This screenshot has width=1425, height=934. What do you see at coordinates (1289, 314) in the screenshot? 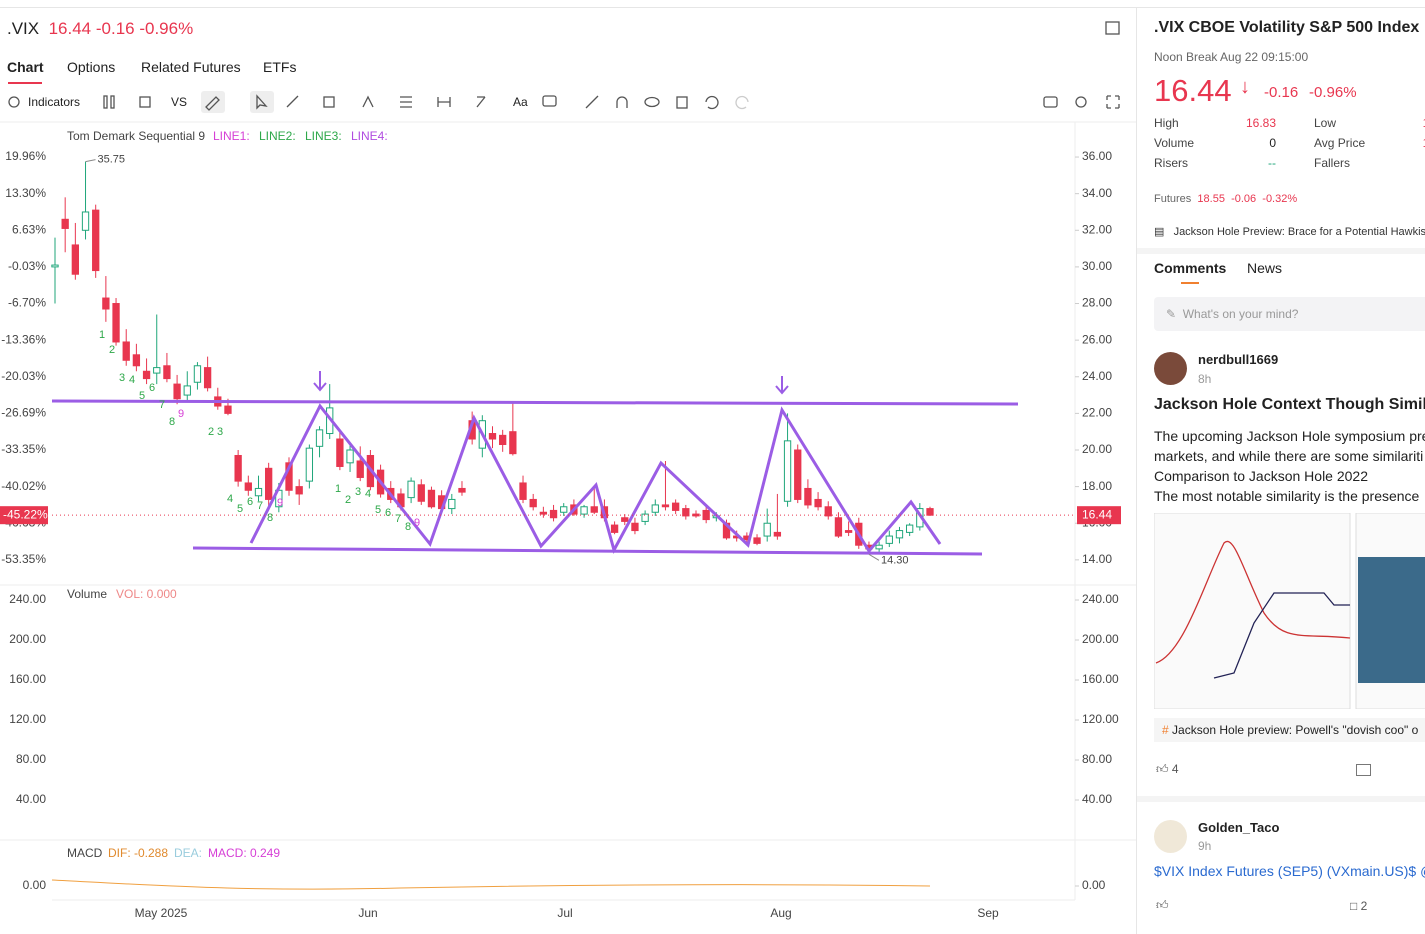
I see `comment-input: ✎ What's on your mind?` at bounding box center [1289, 314].